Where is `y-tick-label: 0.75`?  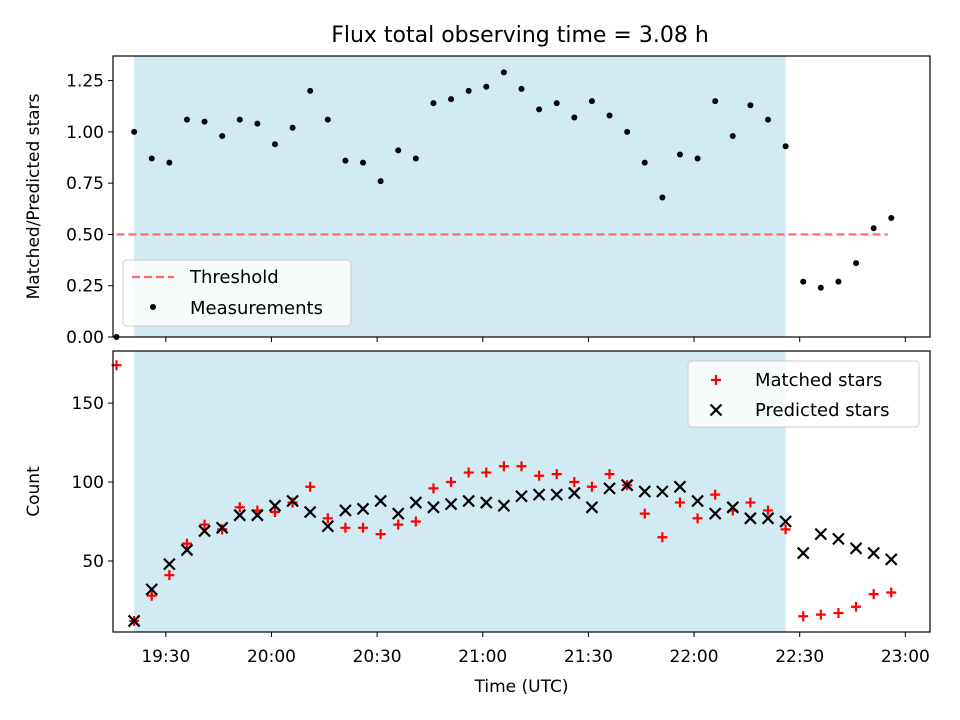 y-tick-label: 0.75 is located at coordinates (85, 184).